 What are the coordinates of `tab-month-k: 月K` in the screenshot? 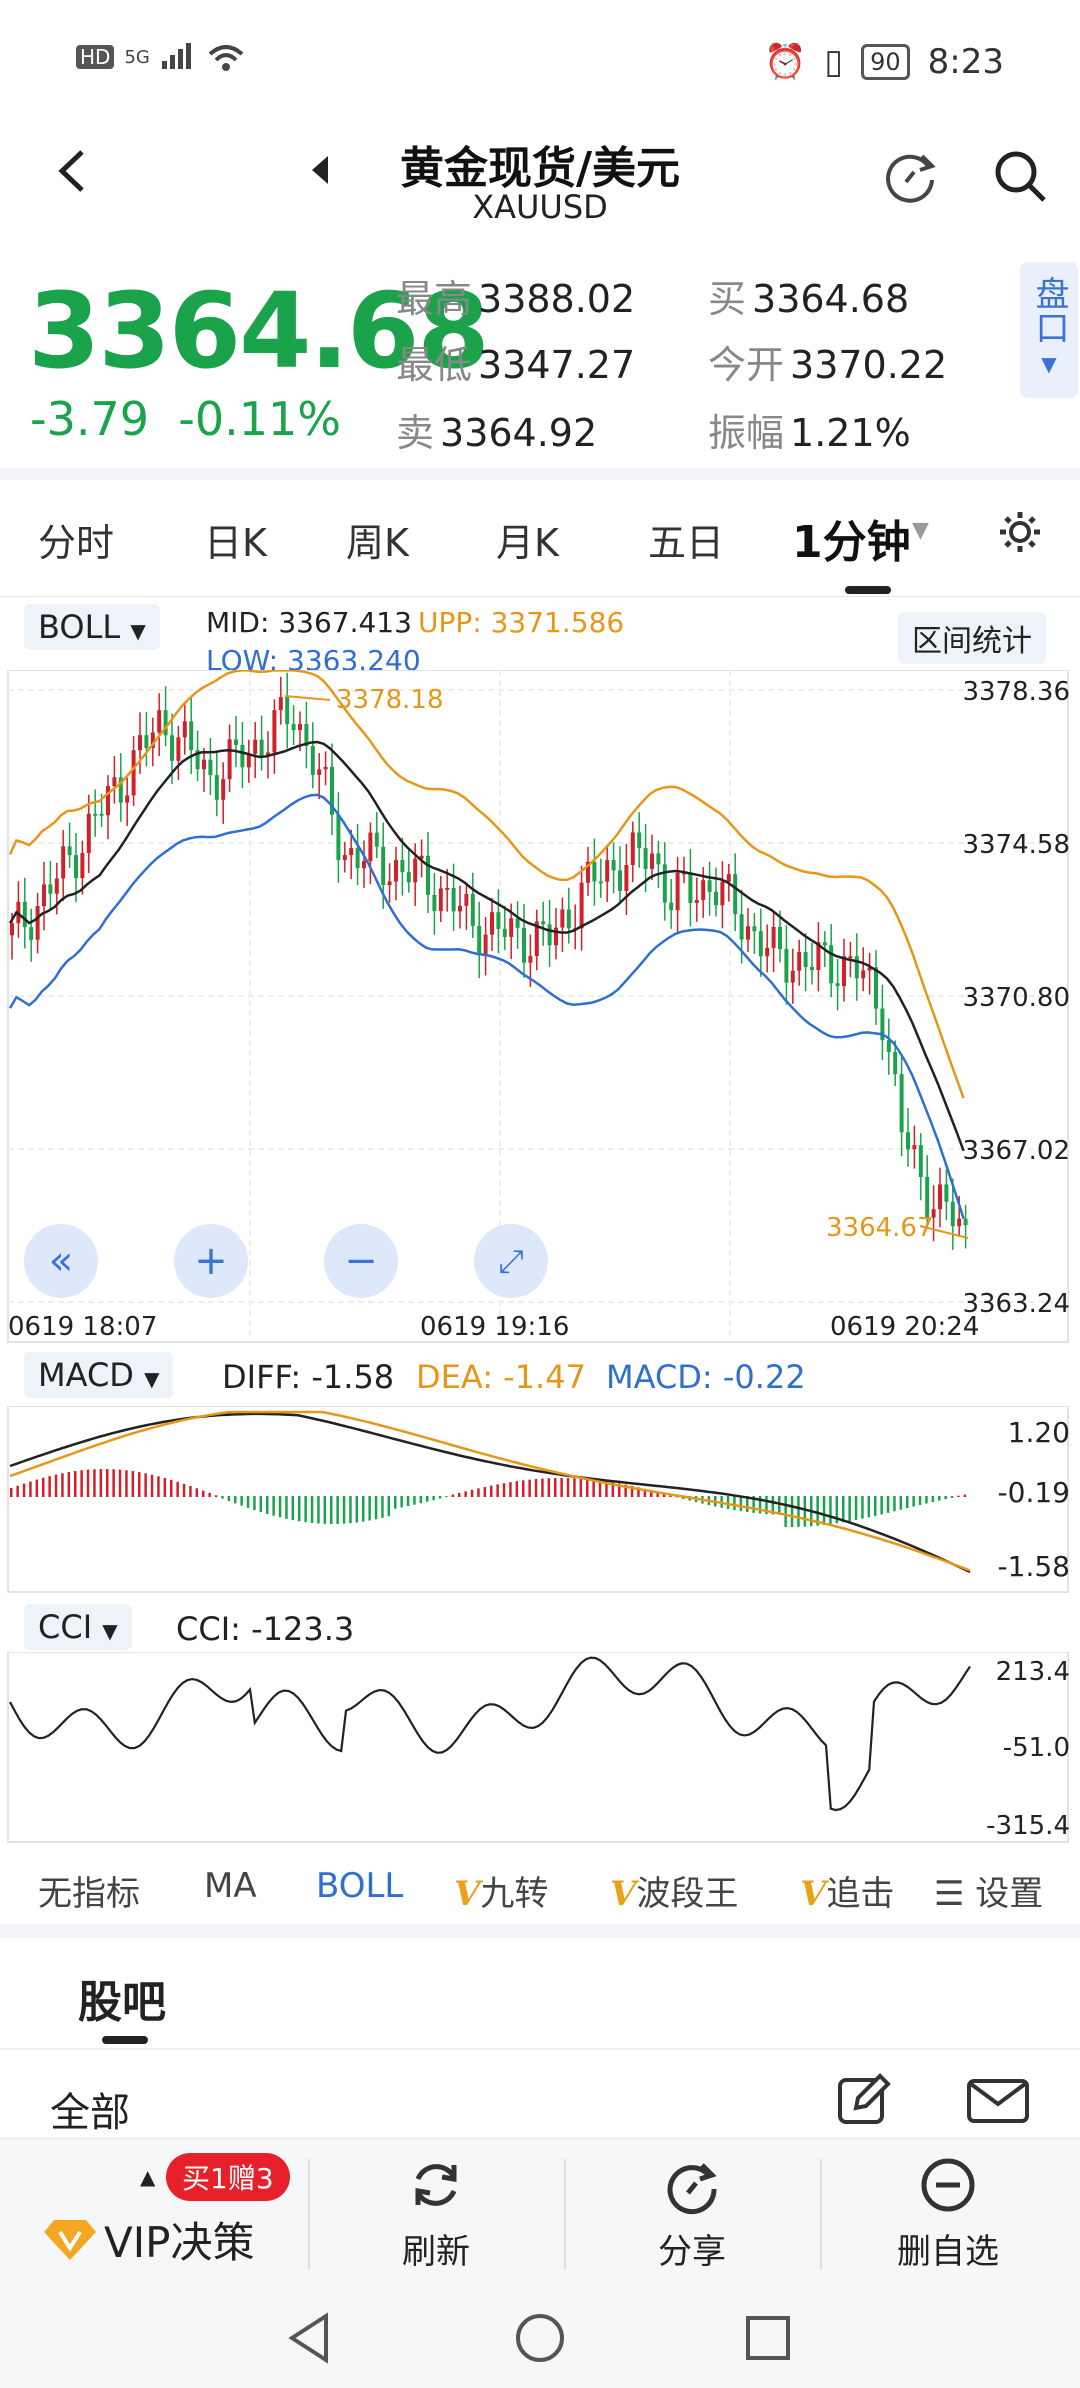 It's located at (527, 543).